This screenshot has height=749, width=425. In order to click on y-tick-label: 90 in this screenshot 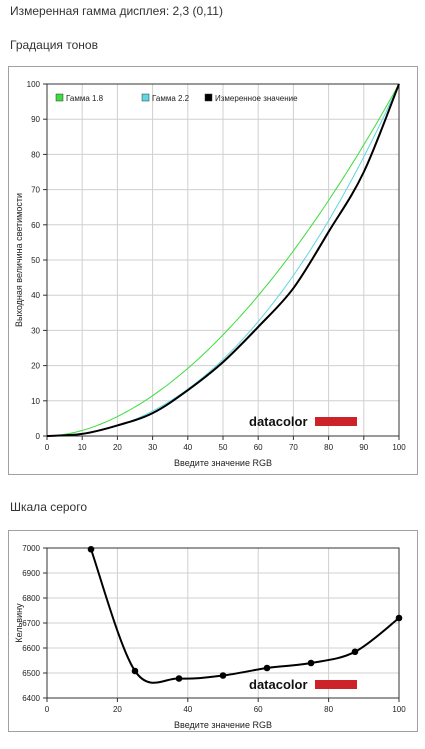, I will do `click(35, 119)`.